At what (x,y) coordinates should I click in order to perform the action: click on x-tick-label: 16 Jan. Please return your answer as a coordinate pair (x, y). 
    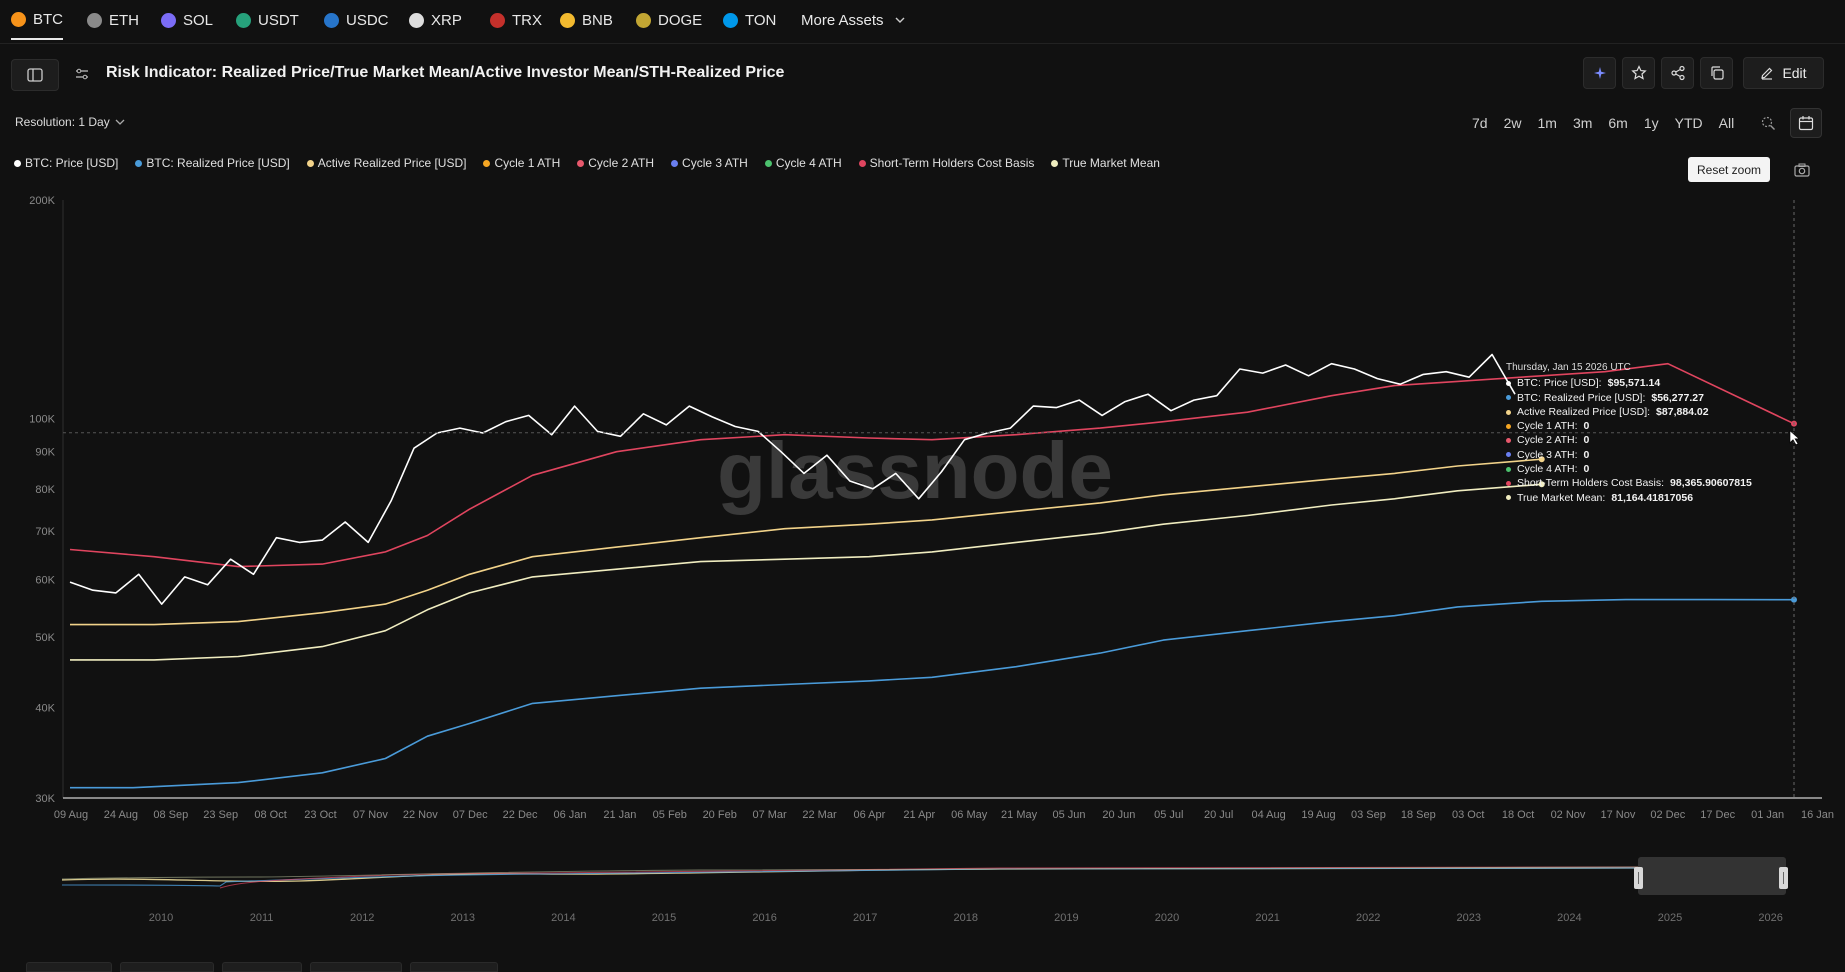
    Looking at the image, I should click on (1817, 815).